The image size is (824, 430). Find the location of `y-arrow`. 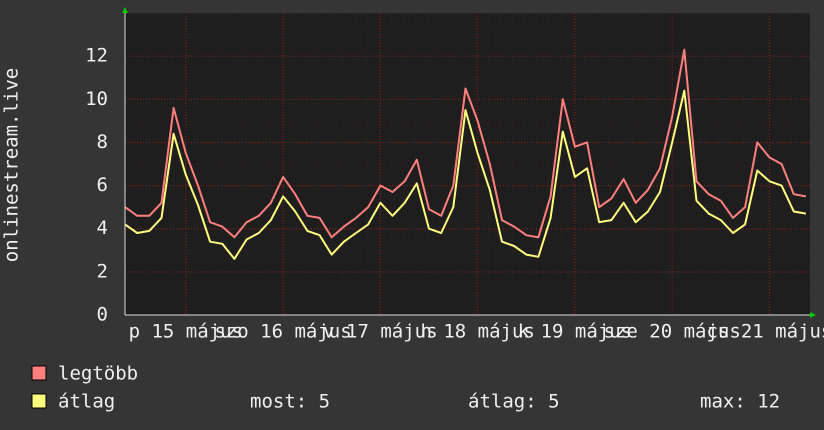

y-arrow is located at coordinates (125, 10).